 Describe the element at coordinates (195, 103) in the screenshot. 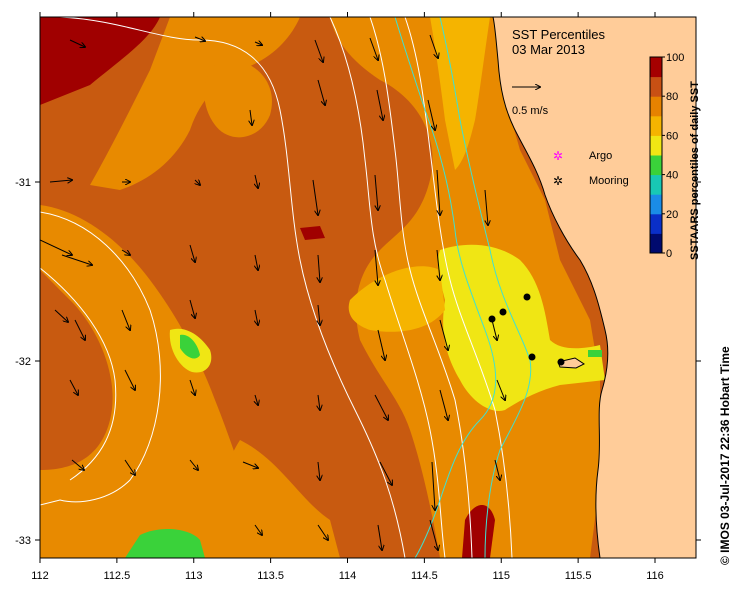

I see `sst-field-orange-band-north` at that location.